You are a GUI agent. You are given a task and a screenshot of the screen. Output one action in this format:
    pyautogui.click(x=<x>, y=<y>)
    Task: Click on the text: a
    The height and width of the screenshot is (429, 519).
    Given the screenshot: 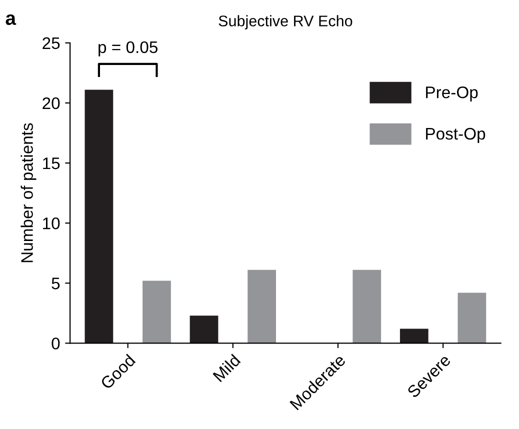 What is the action you would take?
    pyautogui.click(x=11, y=20)
    